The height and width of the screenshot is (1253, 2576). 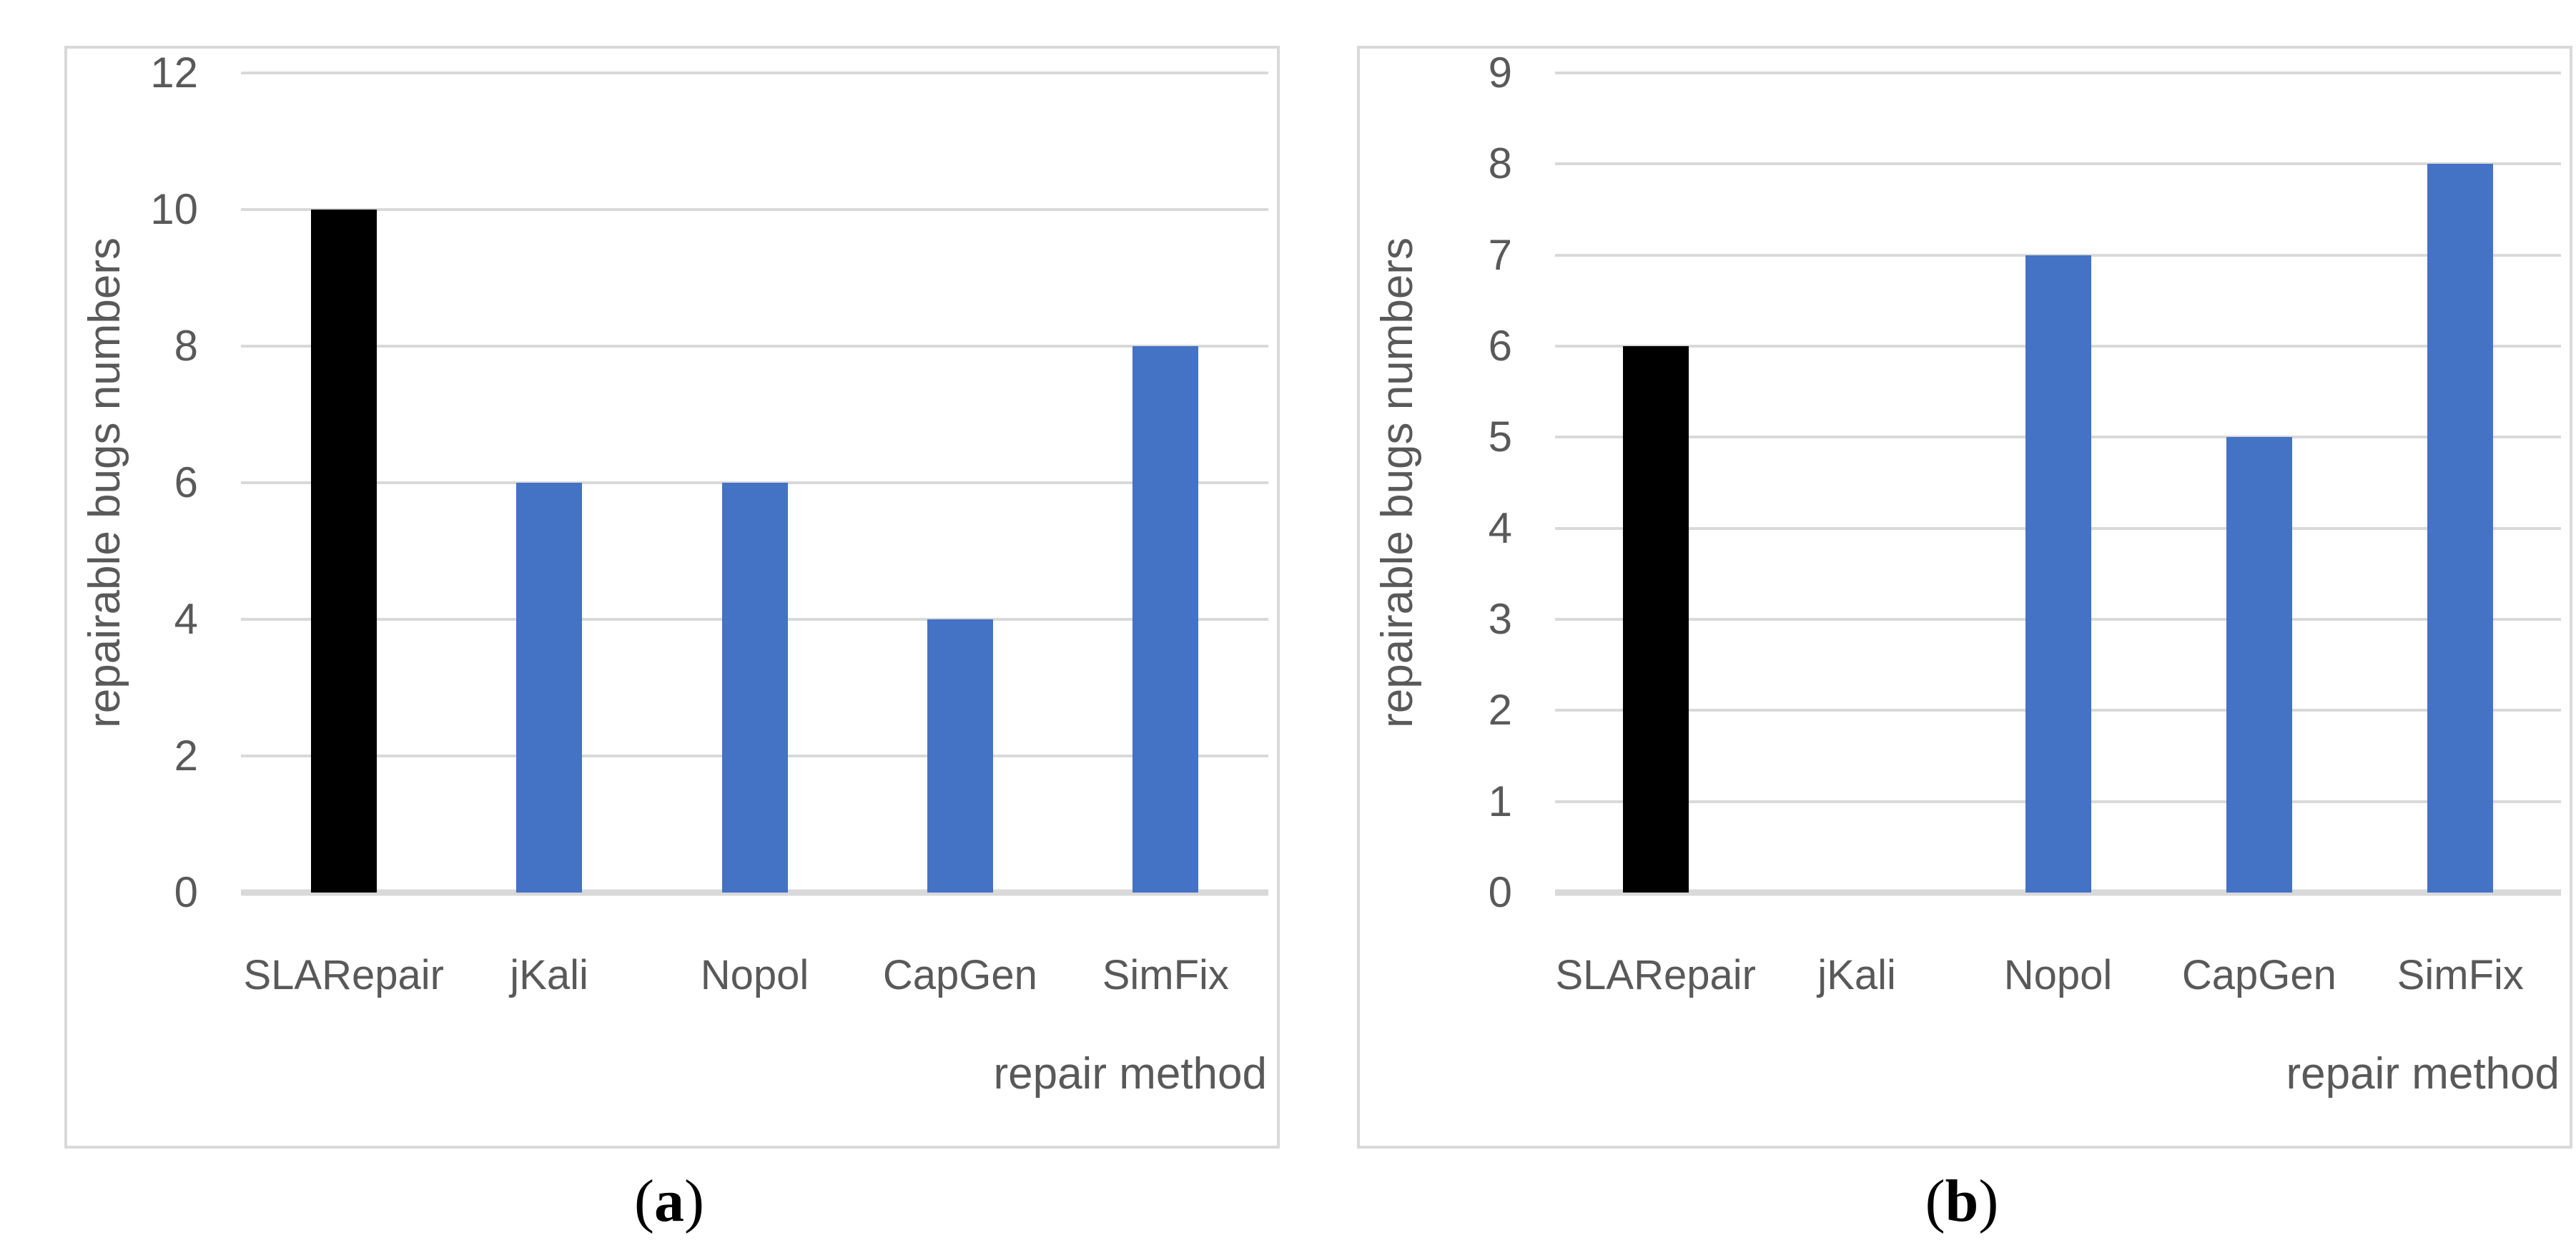 What do you see at coordinates (549, 688) in the screenshot?
I see `bar-jkali` at bounding box center [549, 688].